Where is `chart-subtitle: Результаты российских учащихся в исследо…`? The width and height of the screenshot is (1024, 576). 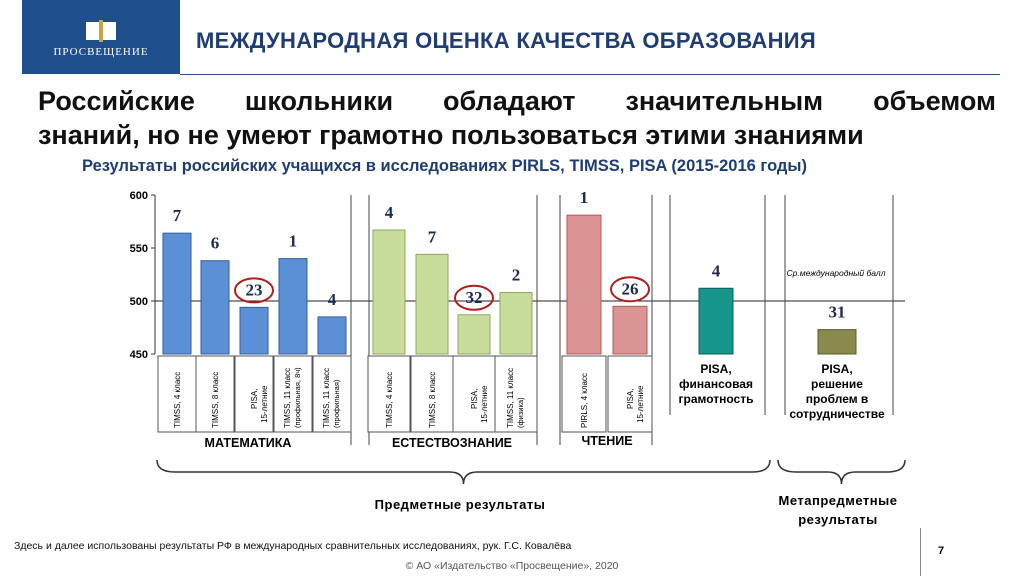
chart-subtitle: Результаты российских учащихся в исследо… is located at coordinates (444, 166).